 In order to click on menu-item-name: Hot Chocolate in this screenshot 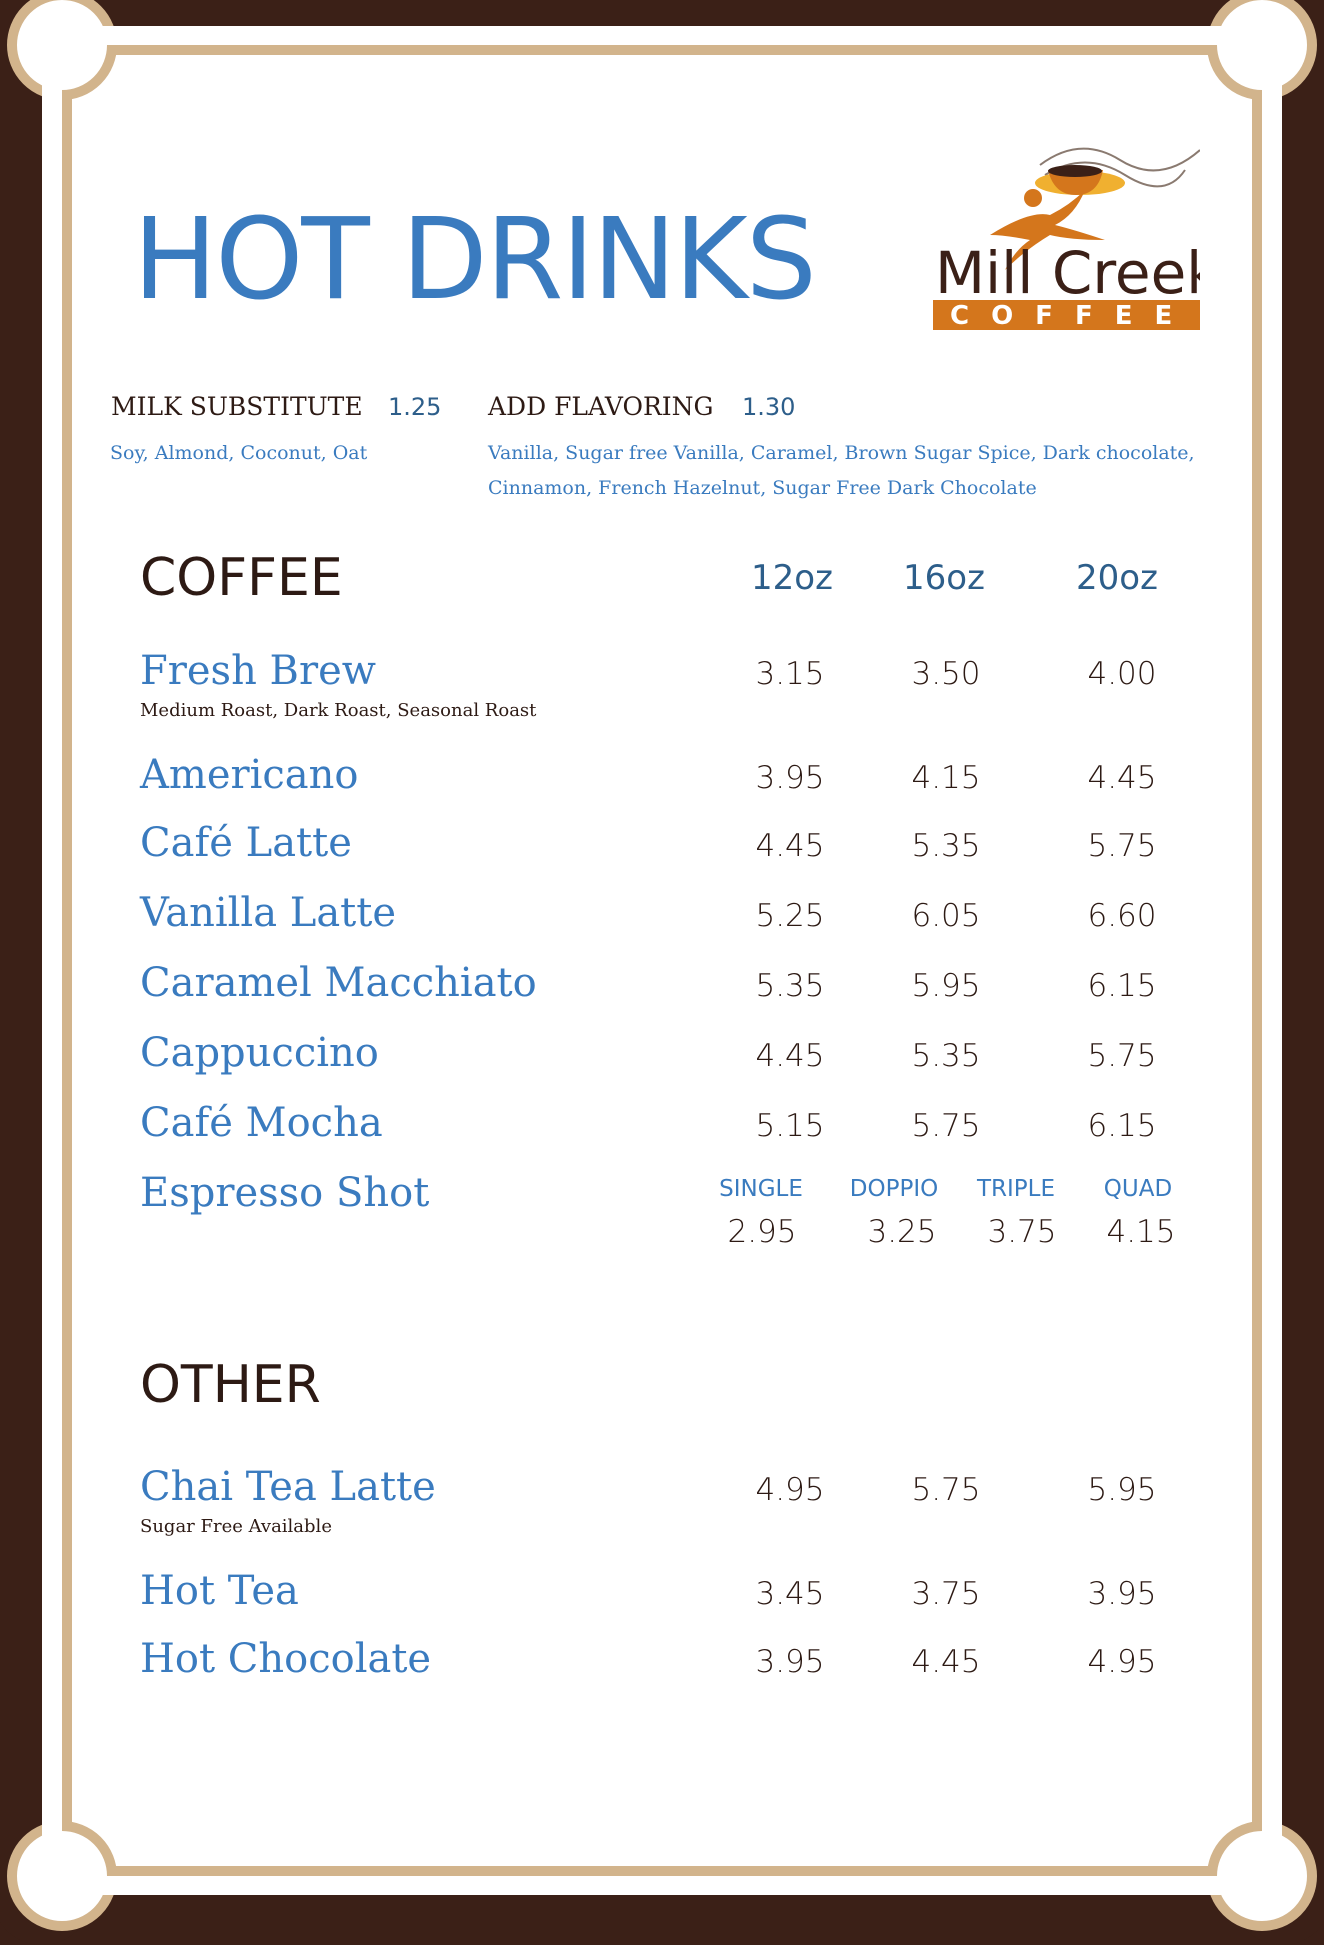, I will do `click(286, 1659)`.